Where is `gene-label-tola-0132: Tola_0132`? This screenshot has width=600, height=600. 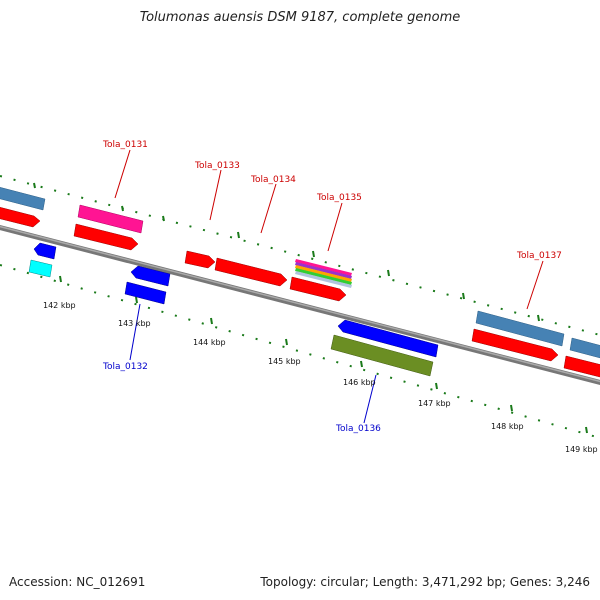
gene-label-tola-0132: Tola_0132 is located at coordinates (125, 367).